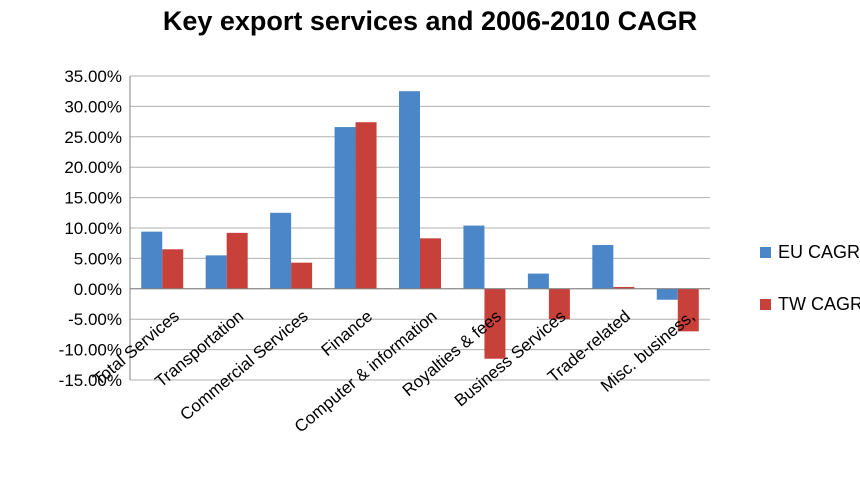 The width and height of the screenshot is (860, 499). What do you see at coordinates (93, 167) in the screenshot?
I see `y-tick-label: 20.00%` at bounding box center [93, 167].